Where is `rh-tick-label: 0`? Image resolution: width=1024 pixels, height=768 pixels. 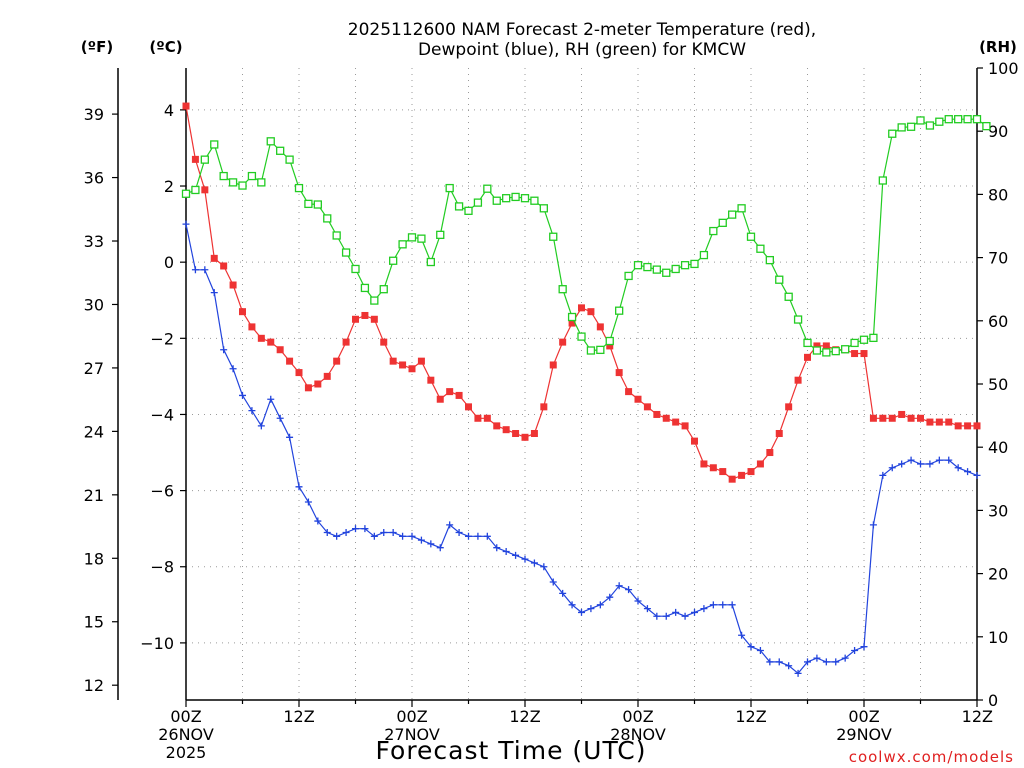 rh-tick-label: 0 is located at coordinates (993, 700).